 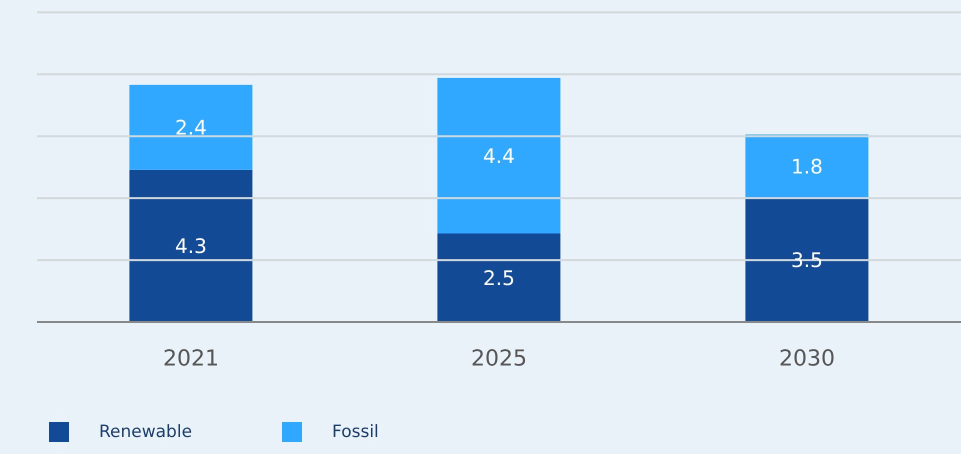 What do you see at coordinates (499, 359) in the screenshot?
I see `x-tick-label: 2025` at bounding box center [499, 359].